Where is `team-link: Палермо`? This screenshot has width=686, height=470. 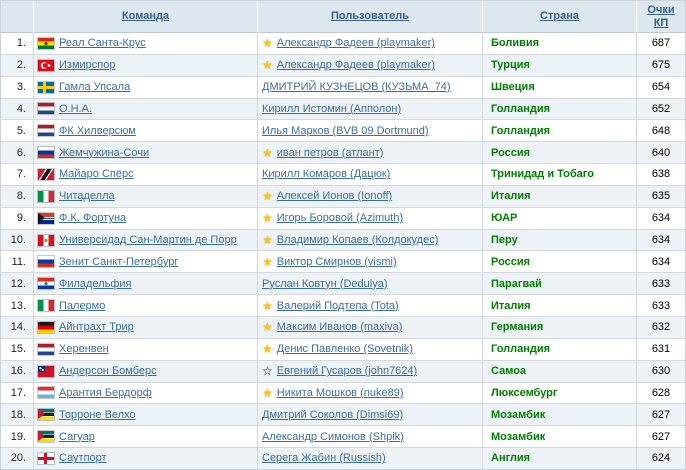 team-link: Палермо is located at coordinates (82, 305).